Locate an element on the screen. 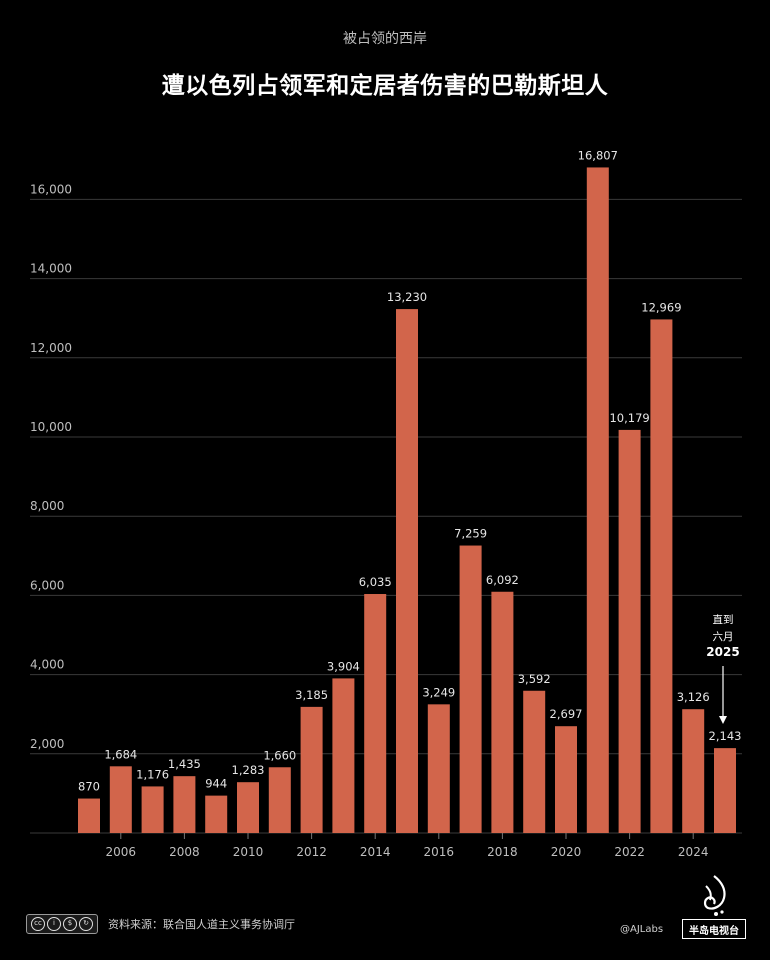  bar-value-label: 10,179 is located at coordinates (629, 418).